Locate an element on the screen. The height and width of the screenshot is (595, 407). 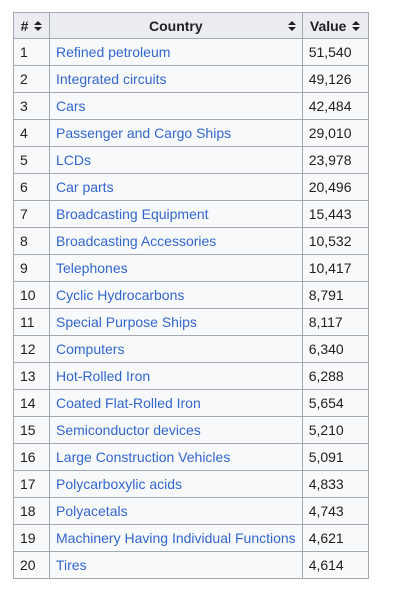
value-cell: 49,126 is located at coordinates (335, 79).